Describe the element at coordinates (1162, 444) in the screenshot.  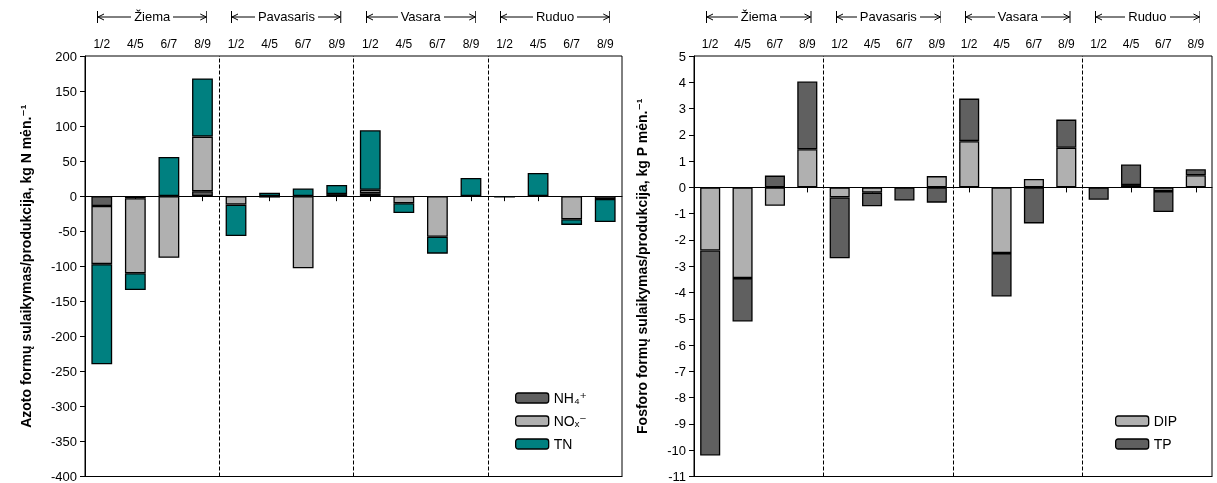
I see `legend-label: TP` at that location.